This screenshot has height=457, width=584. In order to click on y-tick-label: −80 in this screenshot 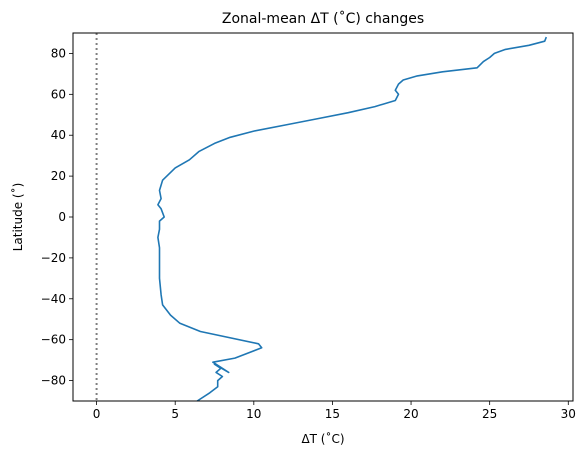, I will do `click(53, 381)`.